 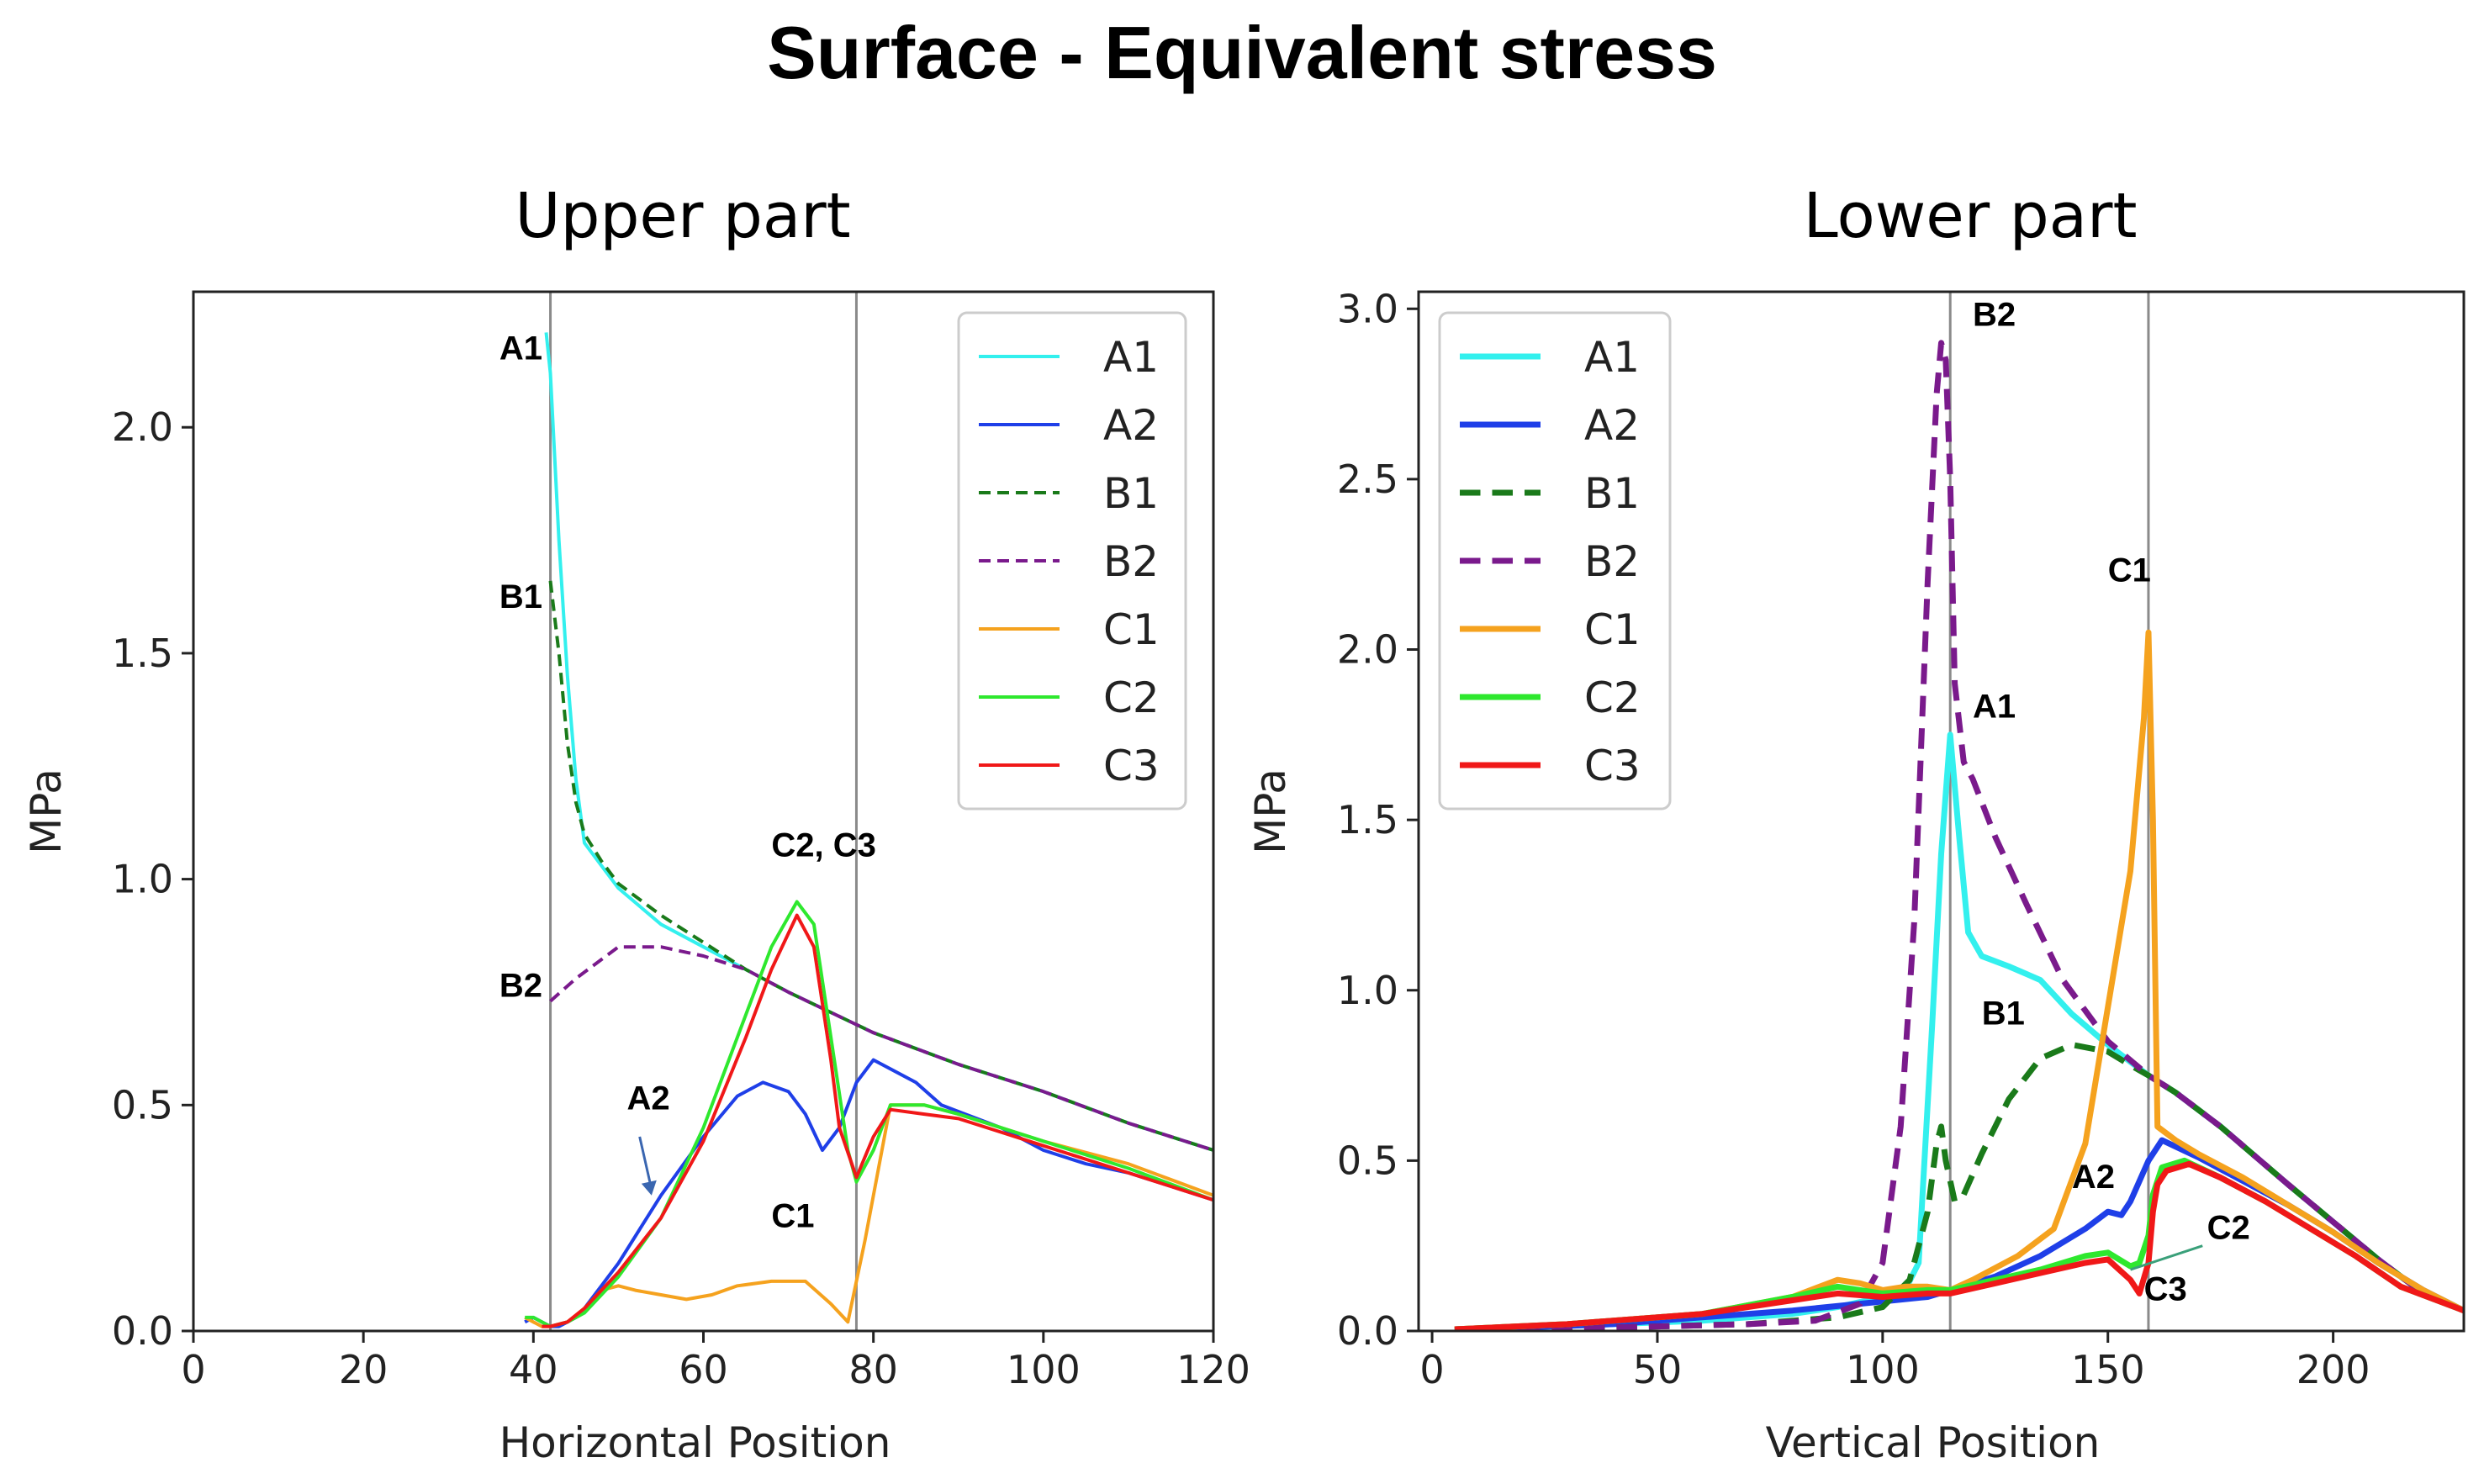 I want to click on lower-series-c2, so click(x=1959, y=1244).